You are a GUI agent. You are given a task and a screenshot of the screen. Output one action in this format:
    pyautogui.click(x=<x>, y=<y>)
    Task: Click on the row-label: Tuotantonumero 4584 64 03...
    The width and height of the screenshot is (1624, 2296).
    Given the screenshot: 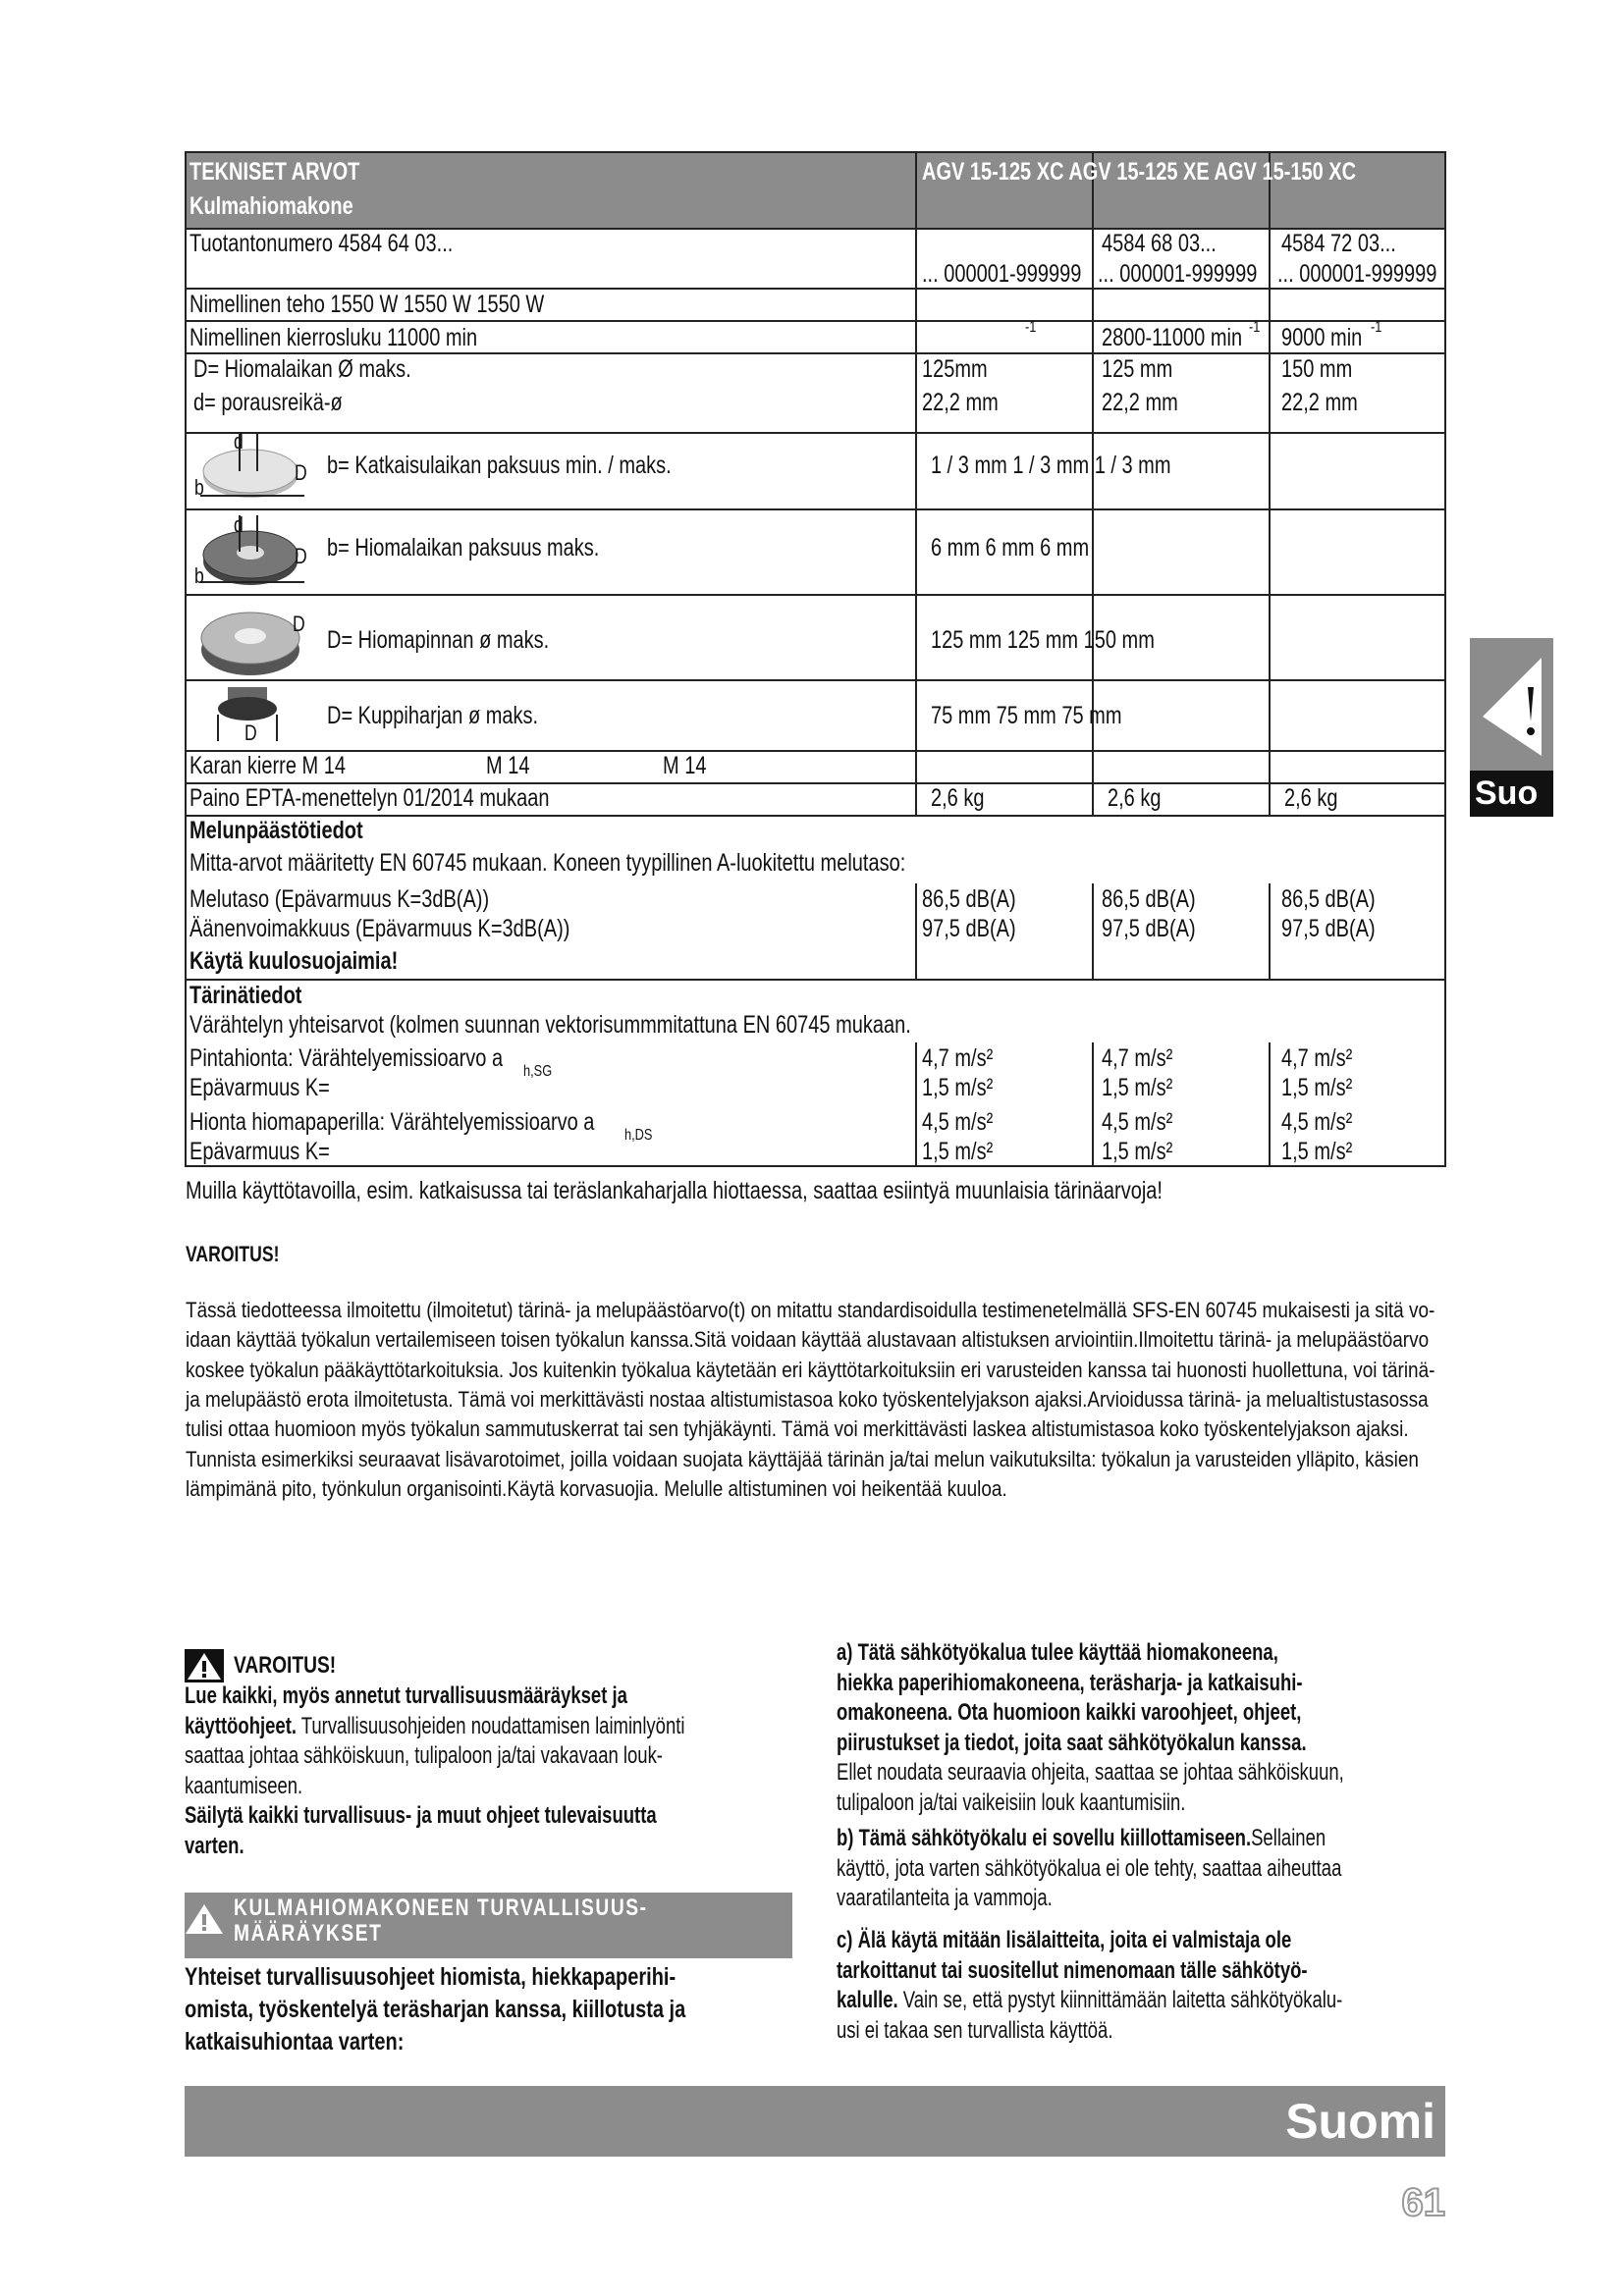 What is the action you would take?
    pyautogui.click(x=321, y=244)
    